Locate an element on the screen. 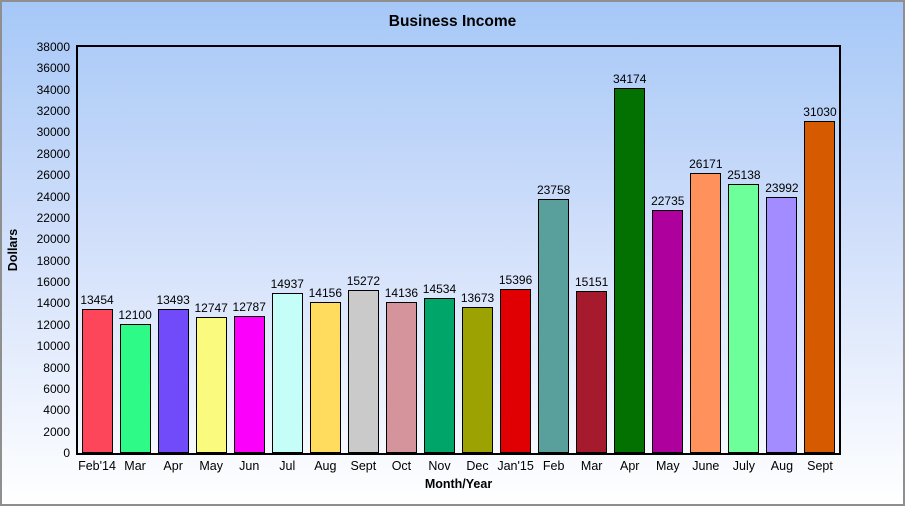 This screenshot has width=905, height=506. y-tick-label: 20000 is located at coordinates (53, 239).